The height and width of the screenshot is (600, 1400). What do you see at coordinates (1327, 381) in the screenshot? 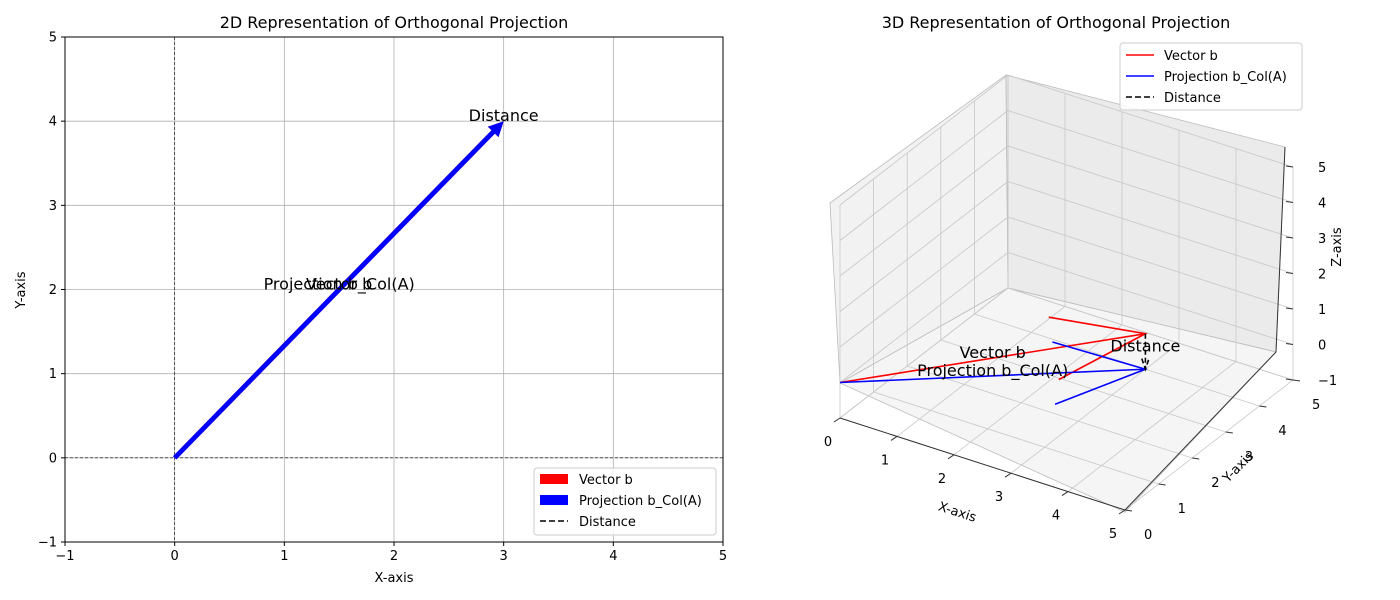
I see `tick-label-3d-z: −1` at bounding box center [1327, 381].